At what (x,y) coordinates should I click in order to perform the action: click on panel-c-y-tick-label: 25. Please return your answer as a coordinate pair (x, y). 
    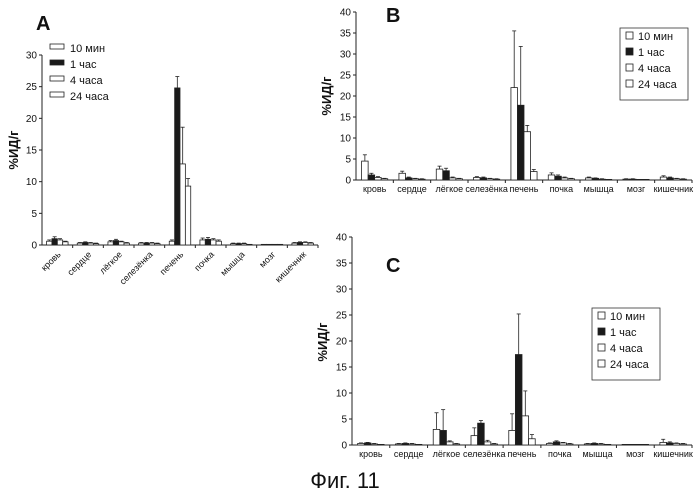
    Looking at the image, I should click on (342, 316).